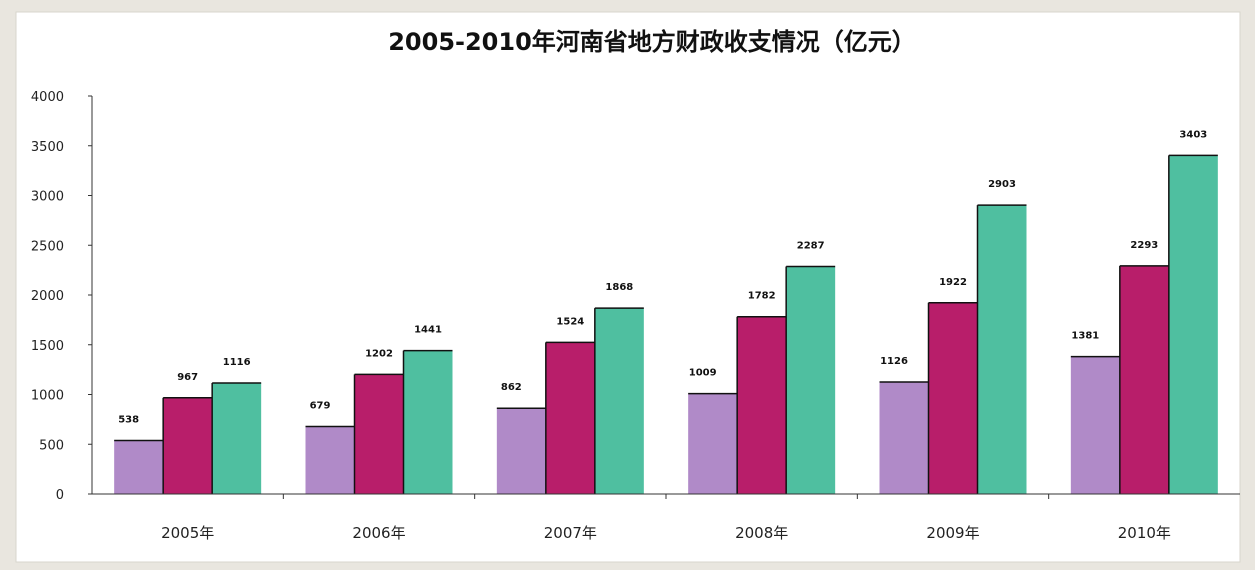  What do you see at coordinates (761, 533) in the screenshot?
I see `x-tick-label: 2008年` at bounding box center [761, 533].